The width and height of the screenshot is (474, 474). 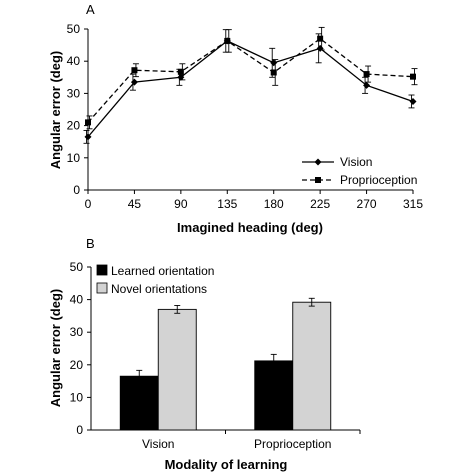 I want to click on x-category-label: Proprioception, so click(x=292, y=444).